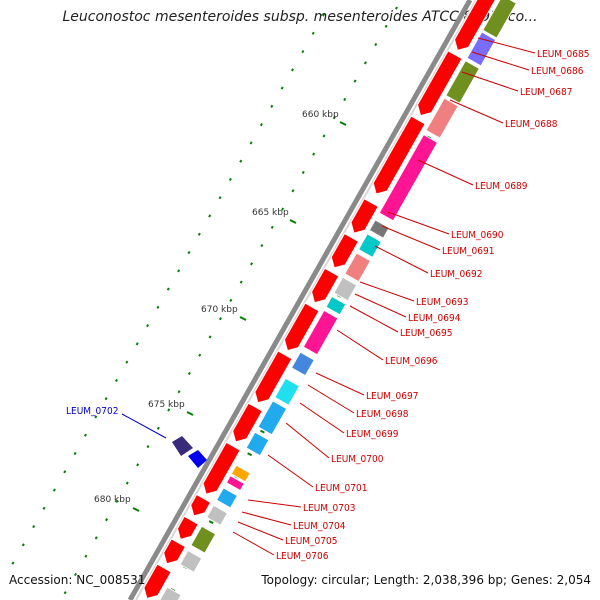 The height and width of the screenshot is (600, 600). I want to click on gene-label-leum-0695: LEUM_0695, so click(426, 333).